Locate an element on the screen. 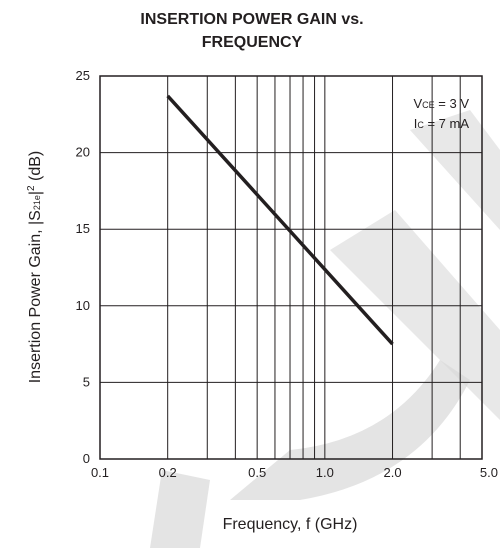 The image size is (500, 548). x-axis-label: Frequency, f (GHz) is located at coordinates (290, 524).